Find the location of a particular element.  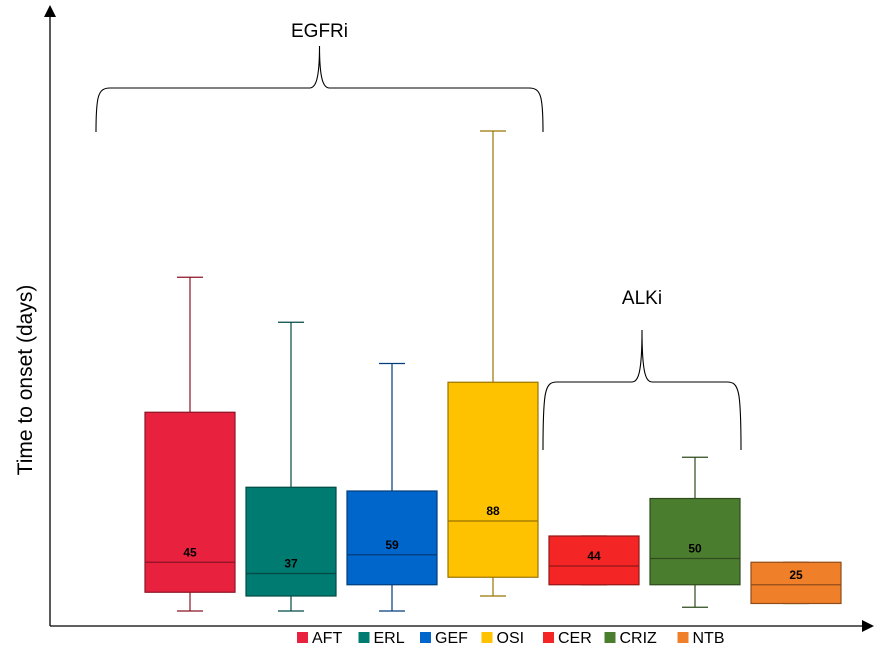

legend-item-cer: CER is located at coordinates (567, 638).